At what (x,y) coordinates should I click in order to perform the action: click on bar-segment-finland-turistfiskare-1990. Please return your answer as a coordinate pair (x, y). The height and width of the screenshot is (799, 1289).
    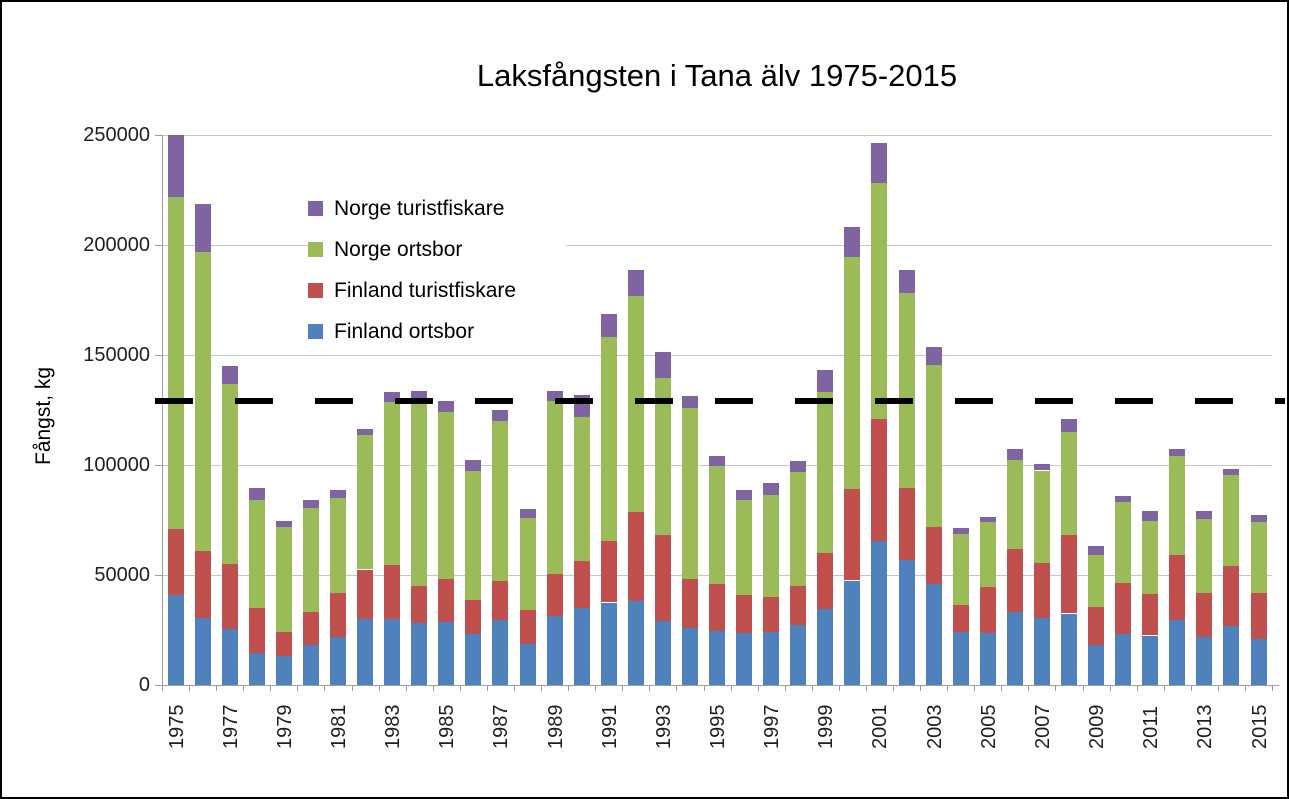
    Looking at the image, I should click on (581, 584).